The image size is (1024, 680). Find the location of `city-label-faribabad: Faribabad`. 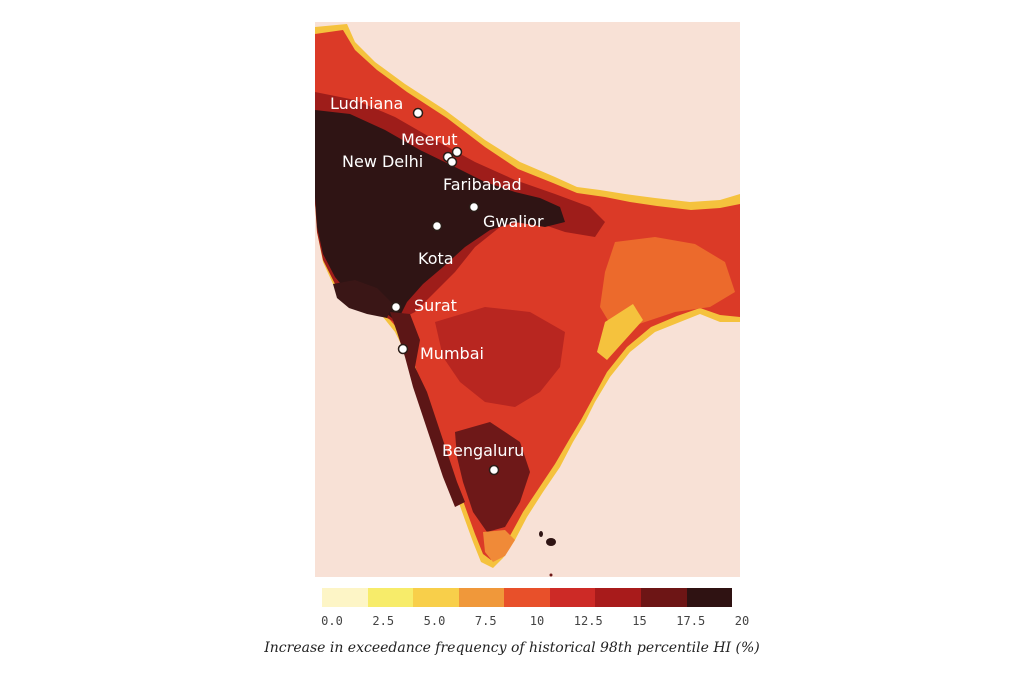

city-label-faribabad: Faribabad is located at coordinates (482, 184).